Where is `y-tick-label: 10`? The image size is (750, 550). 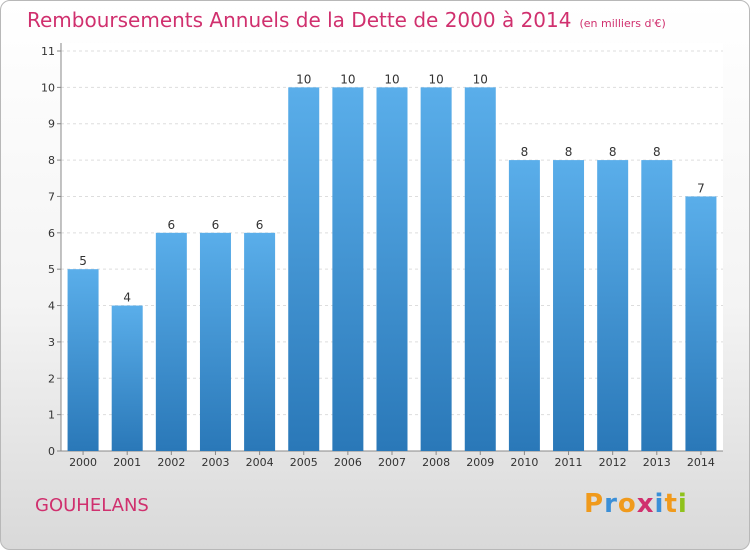 y-tick-label: 10 is located at coordinates (48, 87).